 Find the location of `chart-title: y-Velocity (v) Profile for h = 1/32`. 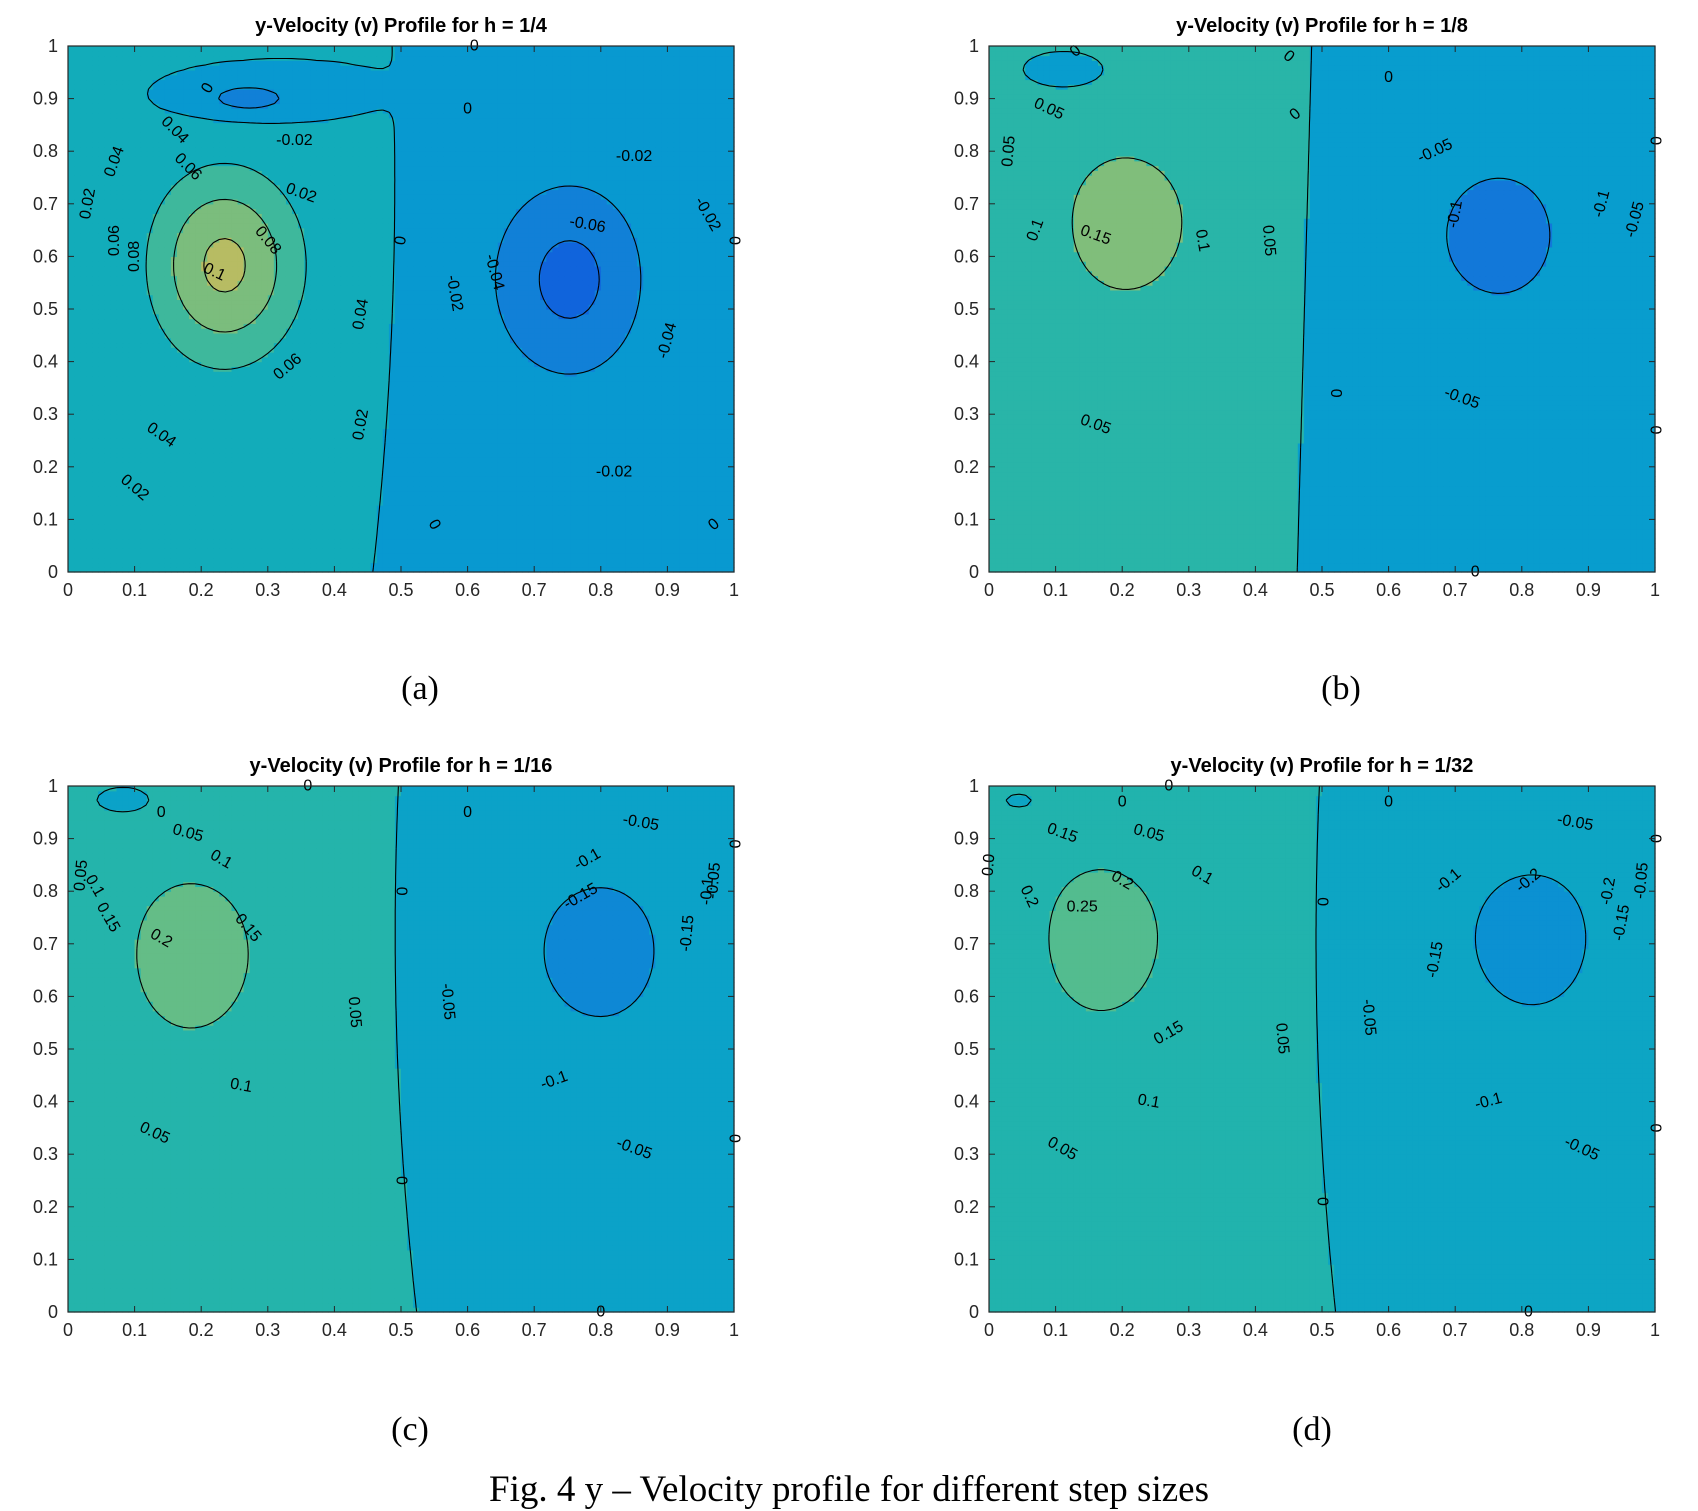

chart-title: y-Velocity (v) Profile for h = 1/32 is located at coordinates (1322, 766).